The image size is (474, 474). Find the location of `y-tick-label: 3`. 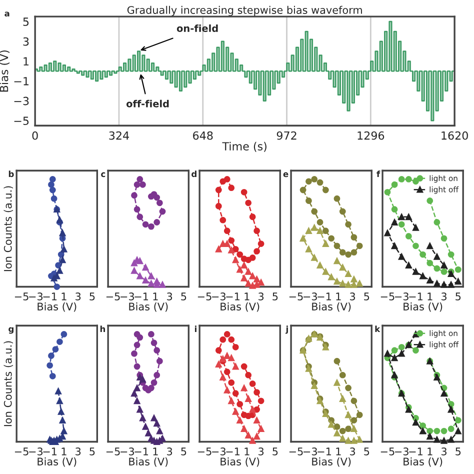

y-tick-label: 3 is located at coordinates (26, 41).